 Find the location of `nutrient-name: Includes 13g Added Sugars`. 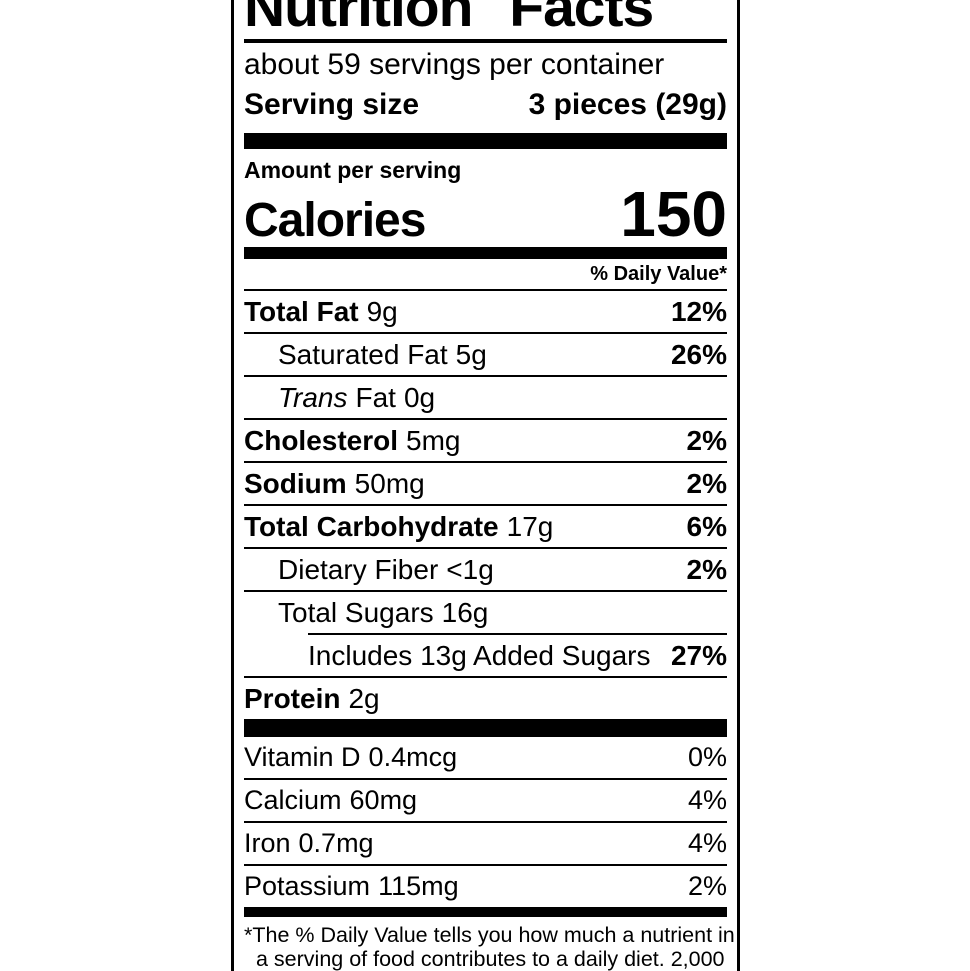

nutrient-name: Includes 13g Added Sugars is located at coordinates (479, 655).